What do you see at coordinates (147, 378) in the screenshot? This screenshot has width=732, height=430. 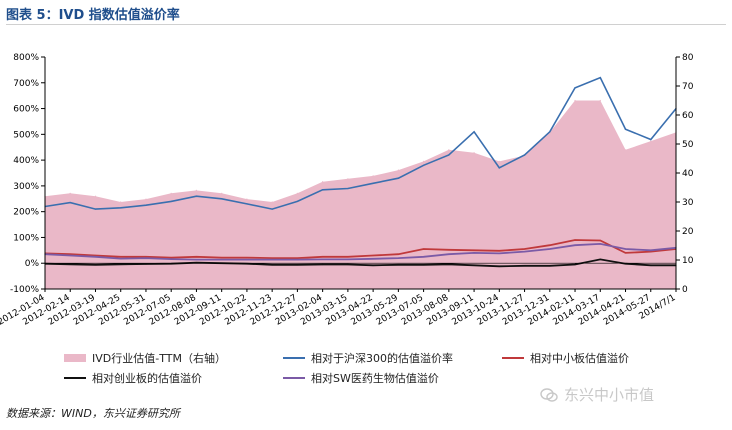 I see `legend-label-chinext: 相对创业板的估值溢价` at bounding box center [147, 378].